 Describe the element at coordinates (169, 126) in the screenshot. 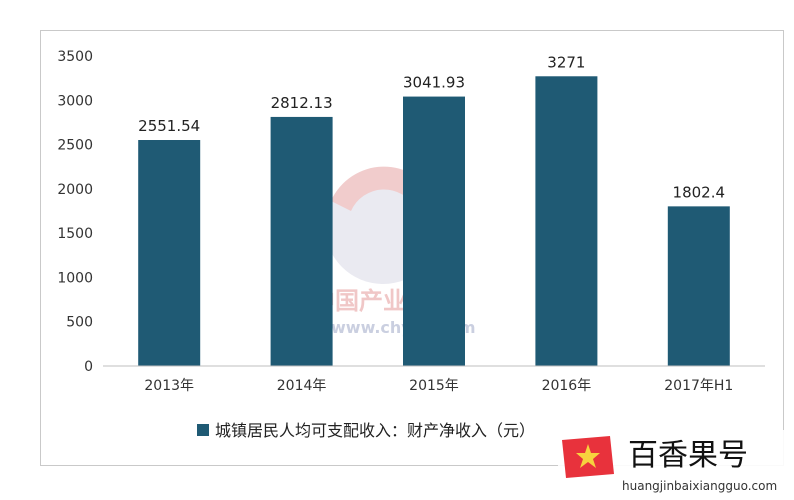

I see `bar-value-label: 2551.54` at that location.